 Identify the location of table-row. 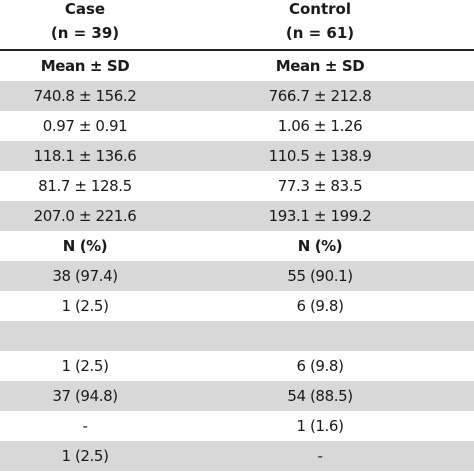
(237, 336).